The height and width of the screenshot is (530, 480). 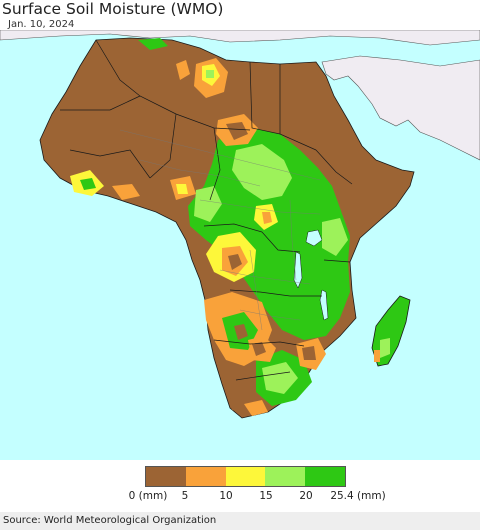 I want to click on legend-tick: 20, so click(x=306, y=496).